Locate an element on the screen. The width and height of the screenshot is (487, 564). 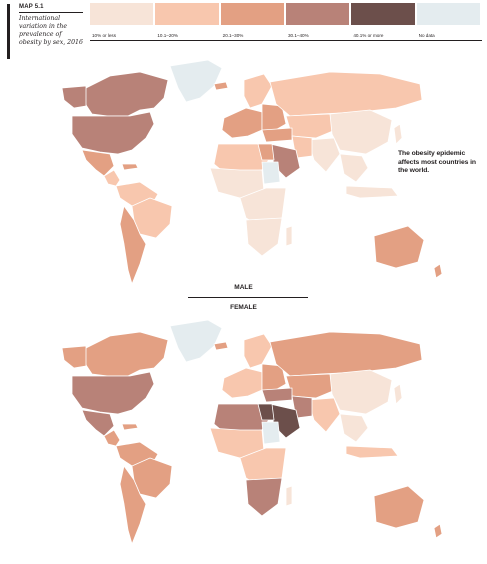
male-region-sudan is located at coordinates (271, 173).